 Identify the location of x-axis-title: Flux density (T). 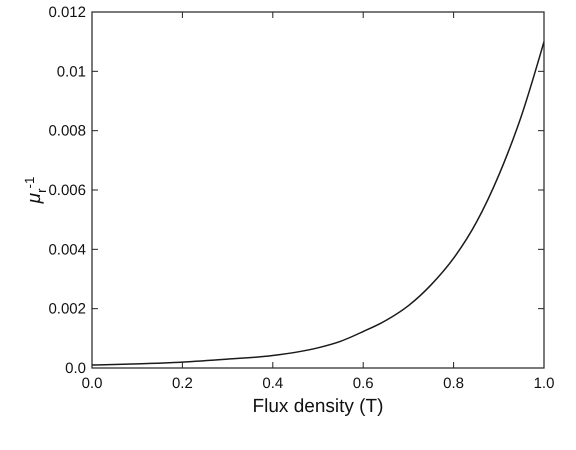
(318, 406).